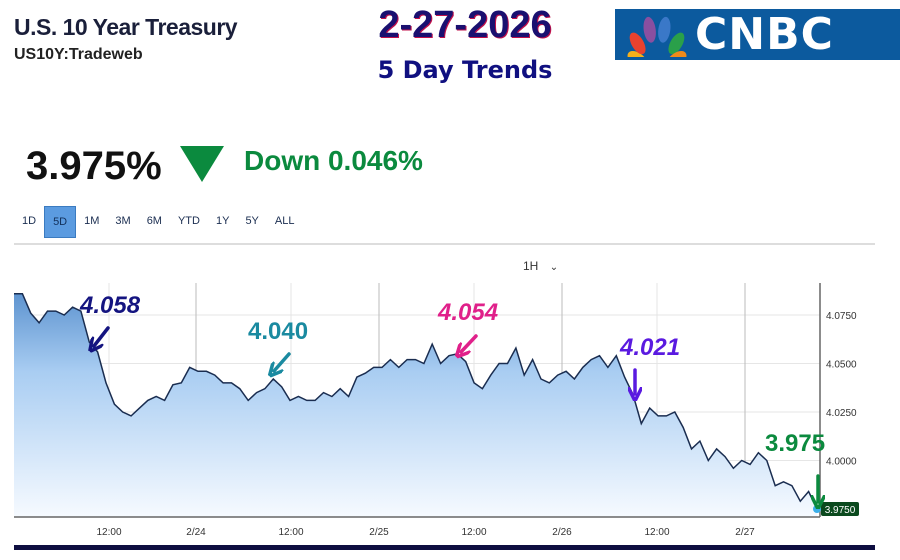  What do you see at coordinates (29, 221) in the screenshot?
I see `range-tab-1d: 1D` at bounding box center [29, 221].